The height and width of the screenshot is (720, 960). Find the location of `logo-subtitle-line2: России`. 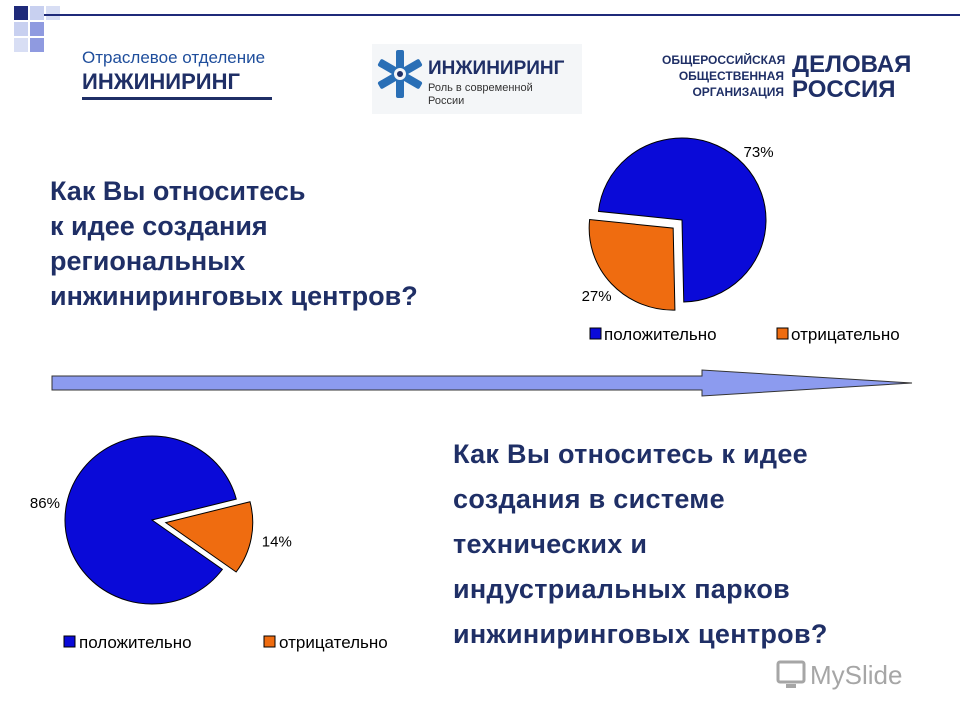

logo-subtitle-line2: России is located at coordinates (446, 101).